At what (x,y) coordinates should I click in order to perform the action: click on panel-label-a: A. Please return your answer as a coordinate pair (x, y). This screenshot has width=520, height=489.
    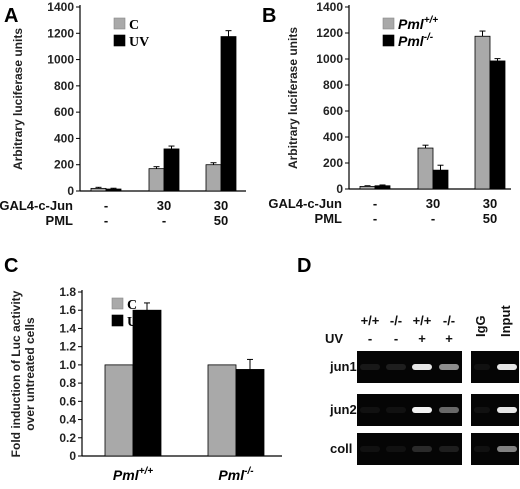
    Looking at the image, I should click on (11, 16).